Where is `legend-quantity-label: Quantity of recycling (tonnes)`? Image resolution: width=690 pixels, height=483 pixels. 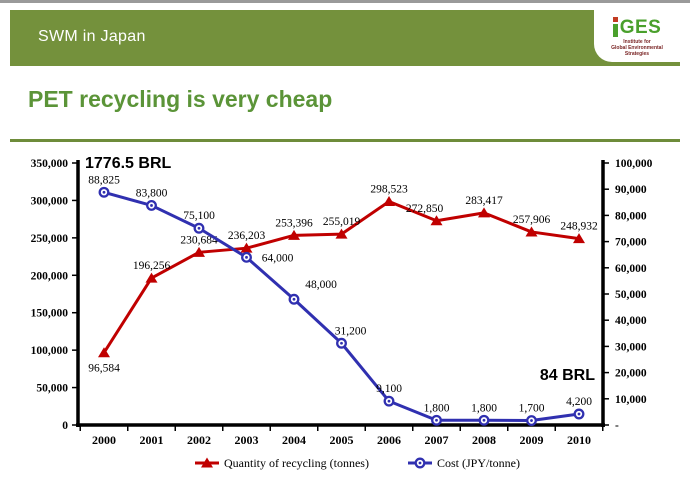 legend-quantity-label: Quantity of recycling (tonnes) is located at coordinates (296, 463).